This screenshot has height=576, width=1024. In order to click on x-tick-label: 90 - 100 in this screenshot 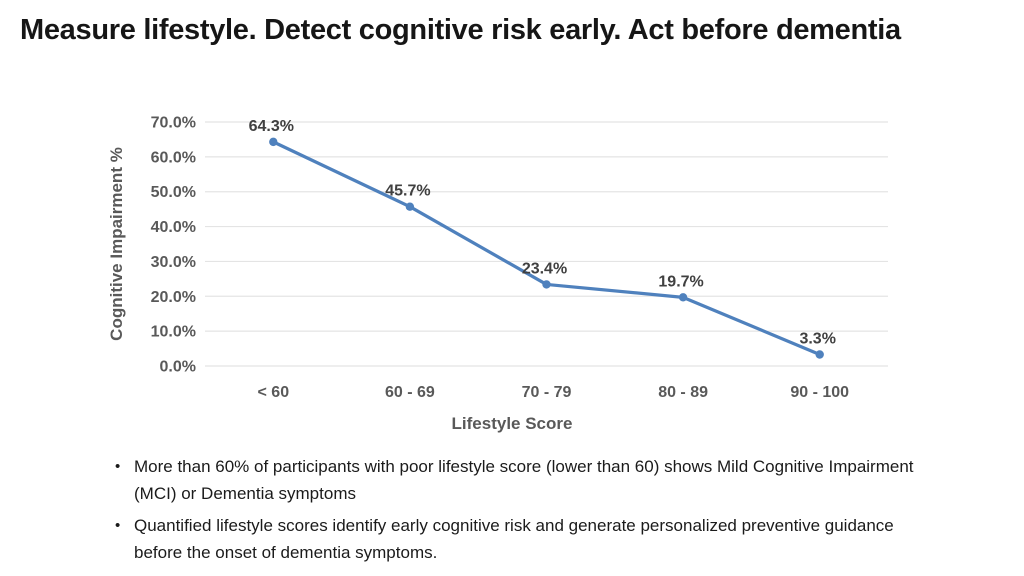, I will do `click(819, 392)`.